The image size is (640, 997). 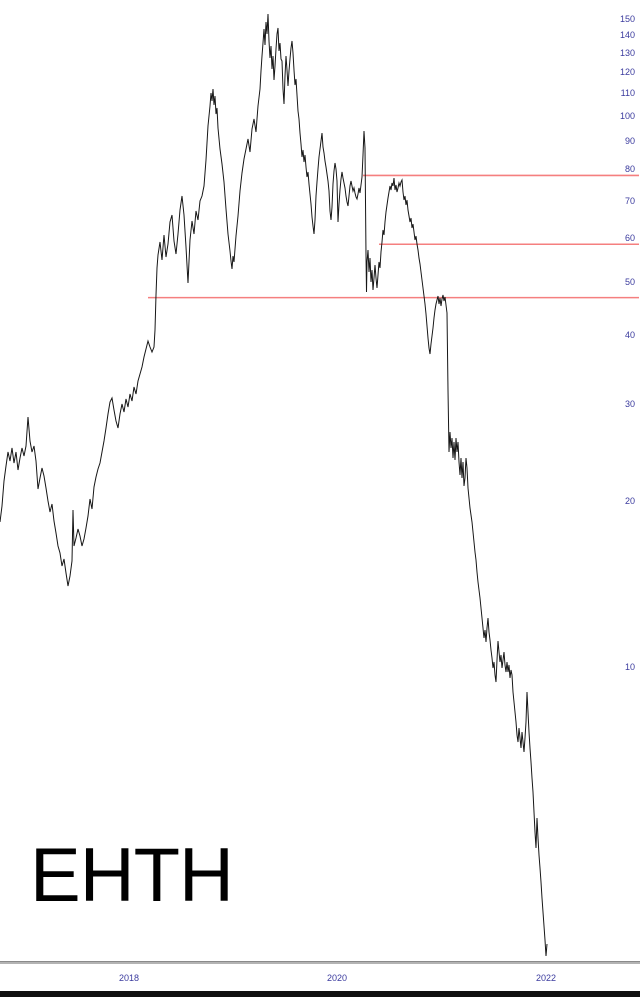 What do you see at coordinates (337, 978) in the screenshot?
I see `x-tick-label-2020: 2020` at bounding box center [337, 978].